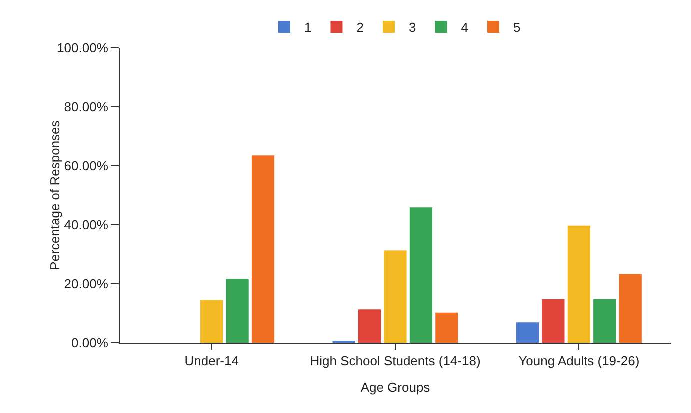 This screenshot has width=691, height=413. I want to click on x-tick-label: Young Adults (19-26), so click(579, 361).